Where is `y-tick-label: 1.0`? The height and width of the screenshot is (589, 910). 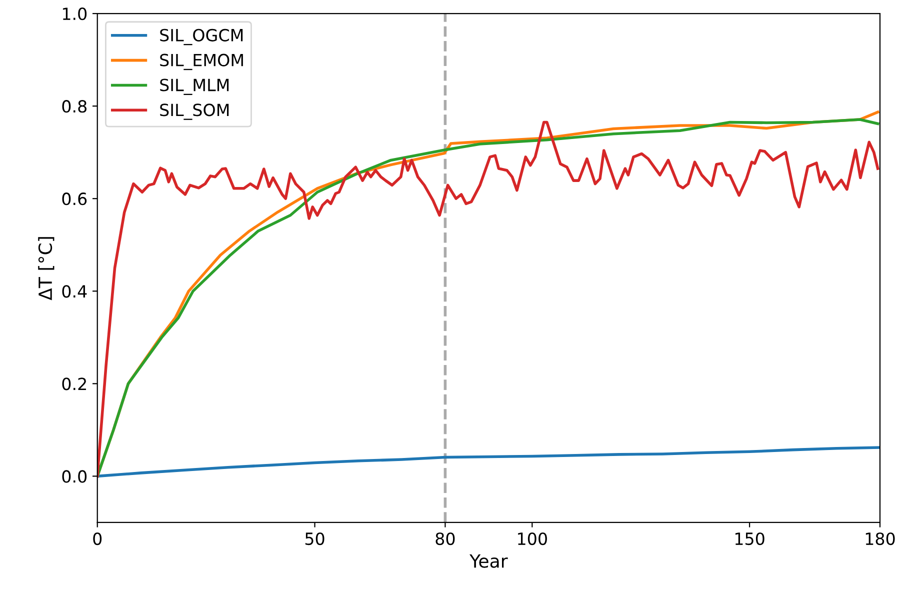
y-tick-label: 1.0 is located at coordinates (74, 14).